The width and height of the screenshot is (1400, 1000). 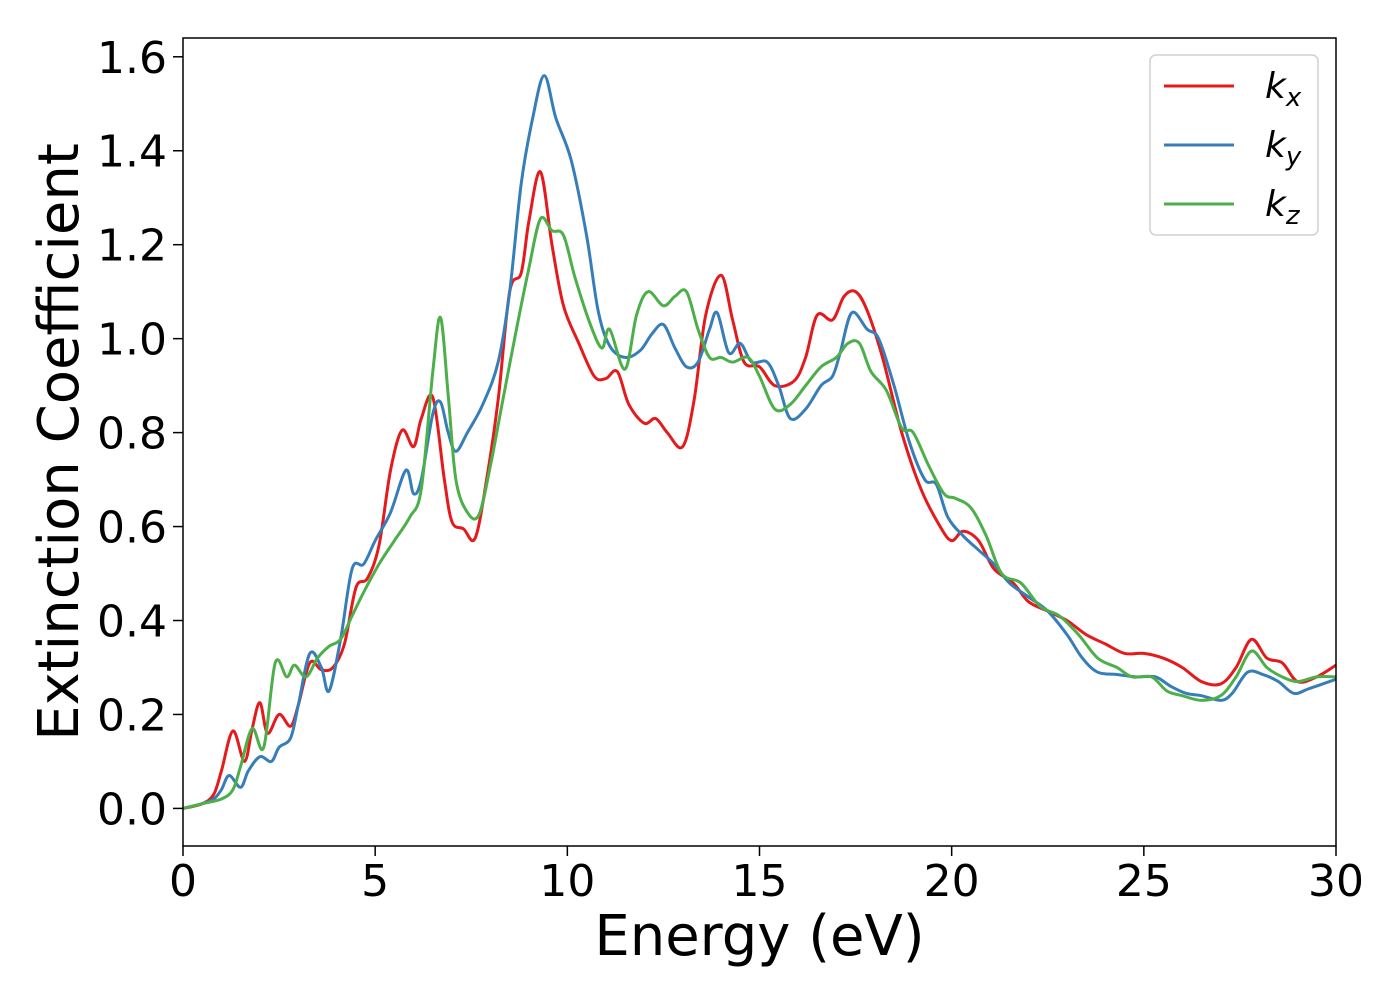 What do you see at coordinates (1283, 207) in the screenshot?
I see `legend-label-kz: kz` at bounding box center [1283, 207].